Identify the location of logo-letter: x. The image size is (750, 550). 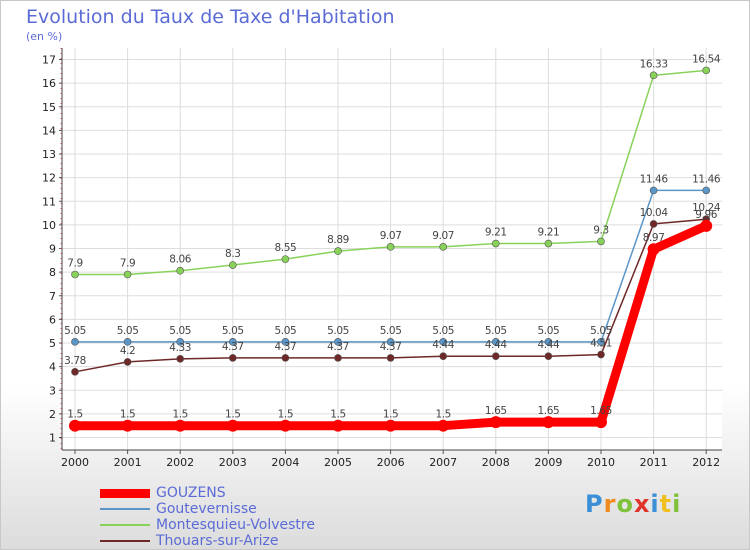
(642, 504).